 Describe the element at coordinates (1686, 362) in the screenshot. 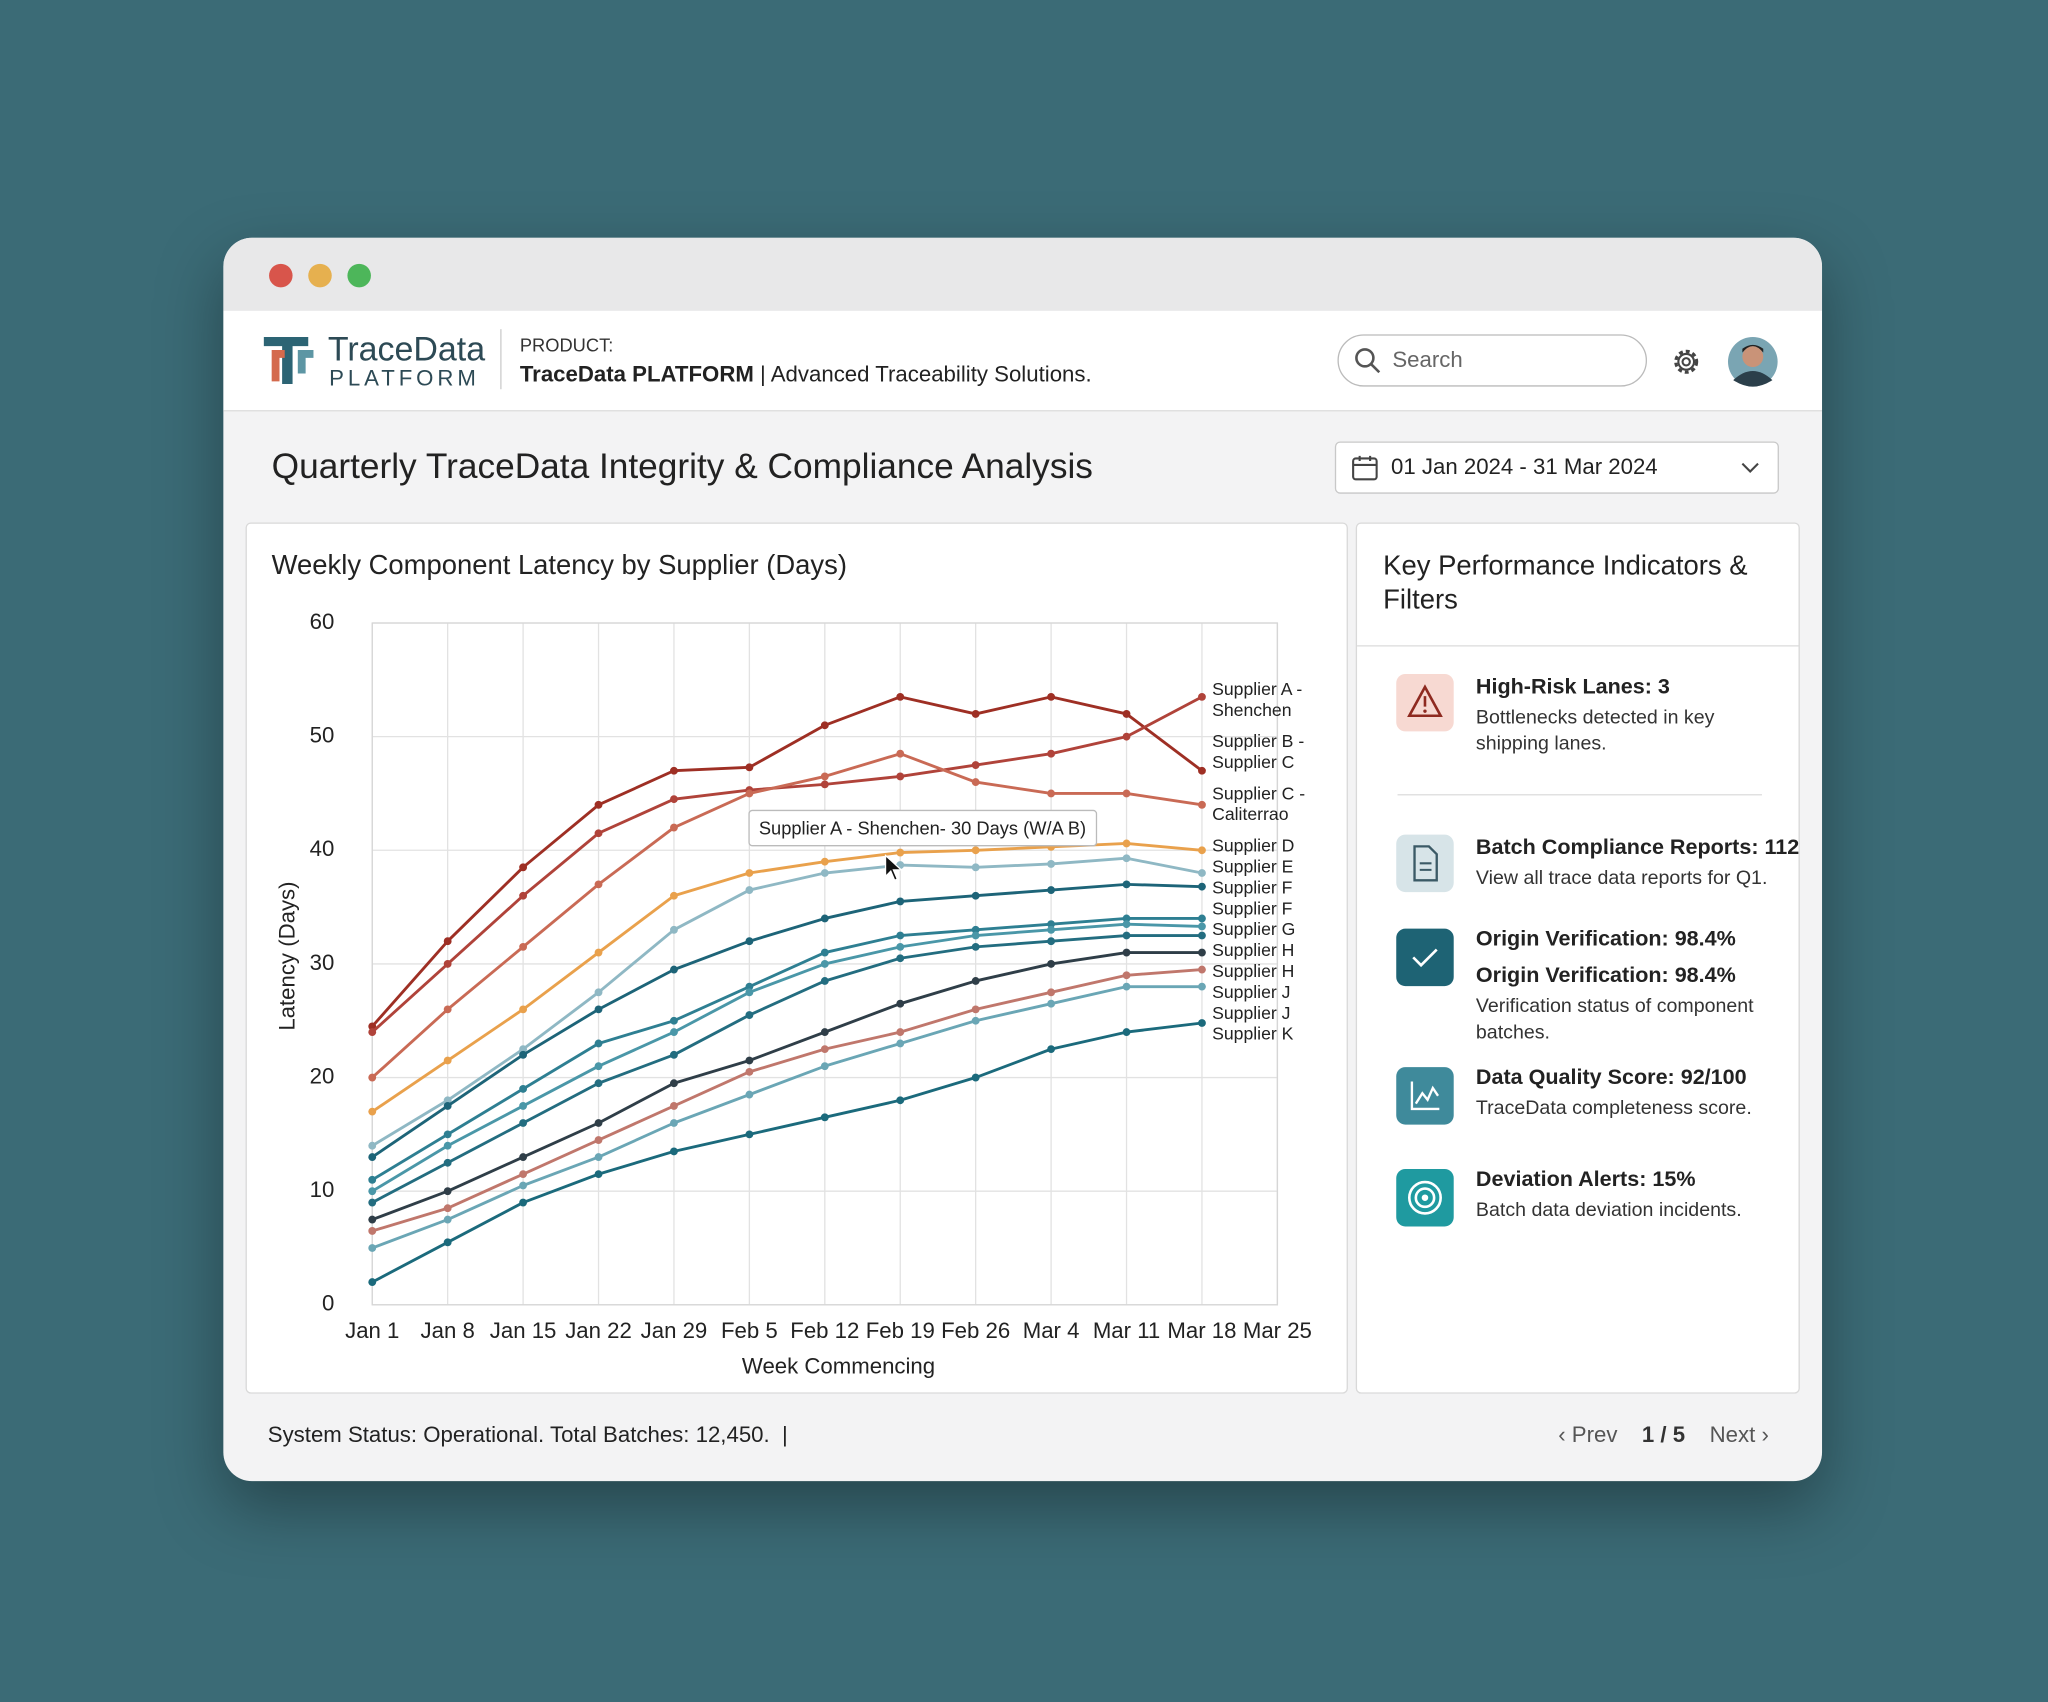

I see `settings-button` at that location.